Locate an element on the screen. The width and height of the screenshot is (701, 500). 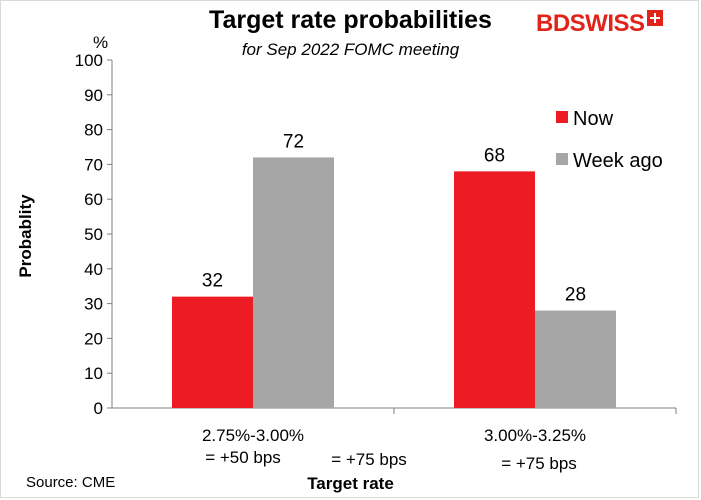
y-tick-label: 60 is located at coordinates (93, 199).